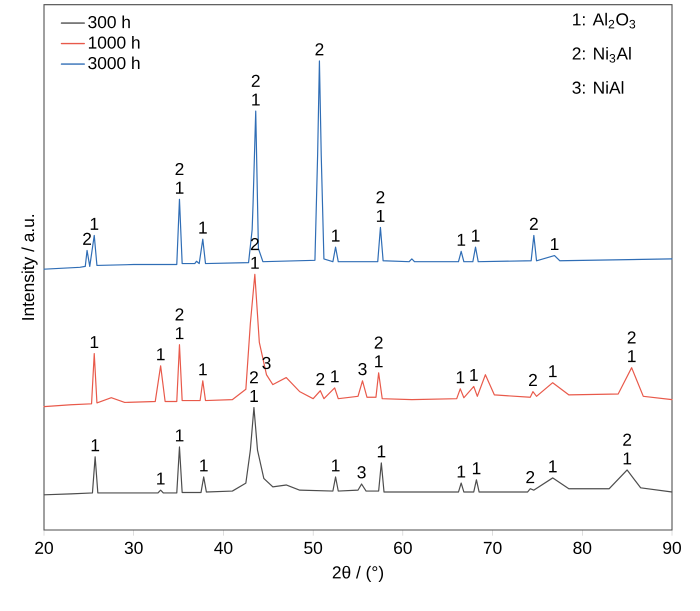 The width and height of the screenshot is (700, 611). Describe the element at coordinates (598, 87) in the screenshot. I see `annotation: 3: NiAl` at that location.